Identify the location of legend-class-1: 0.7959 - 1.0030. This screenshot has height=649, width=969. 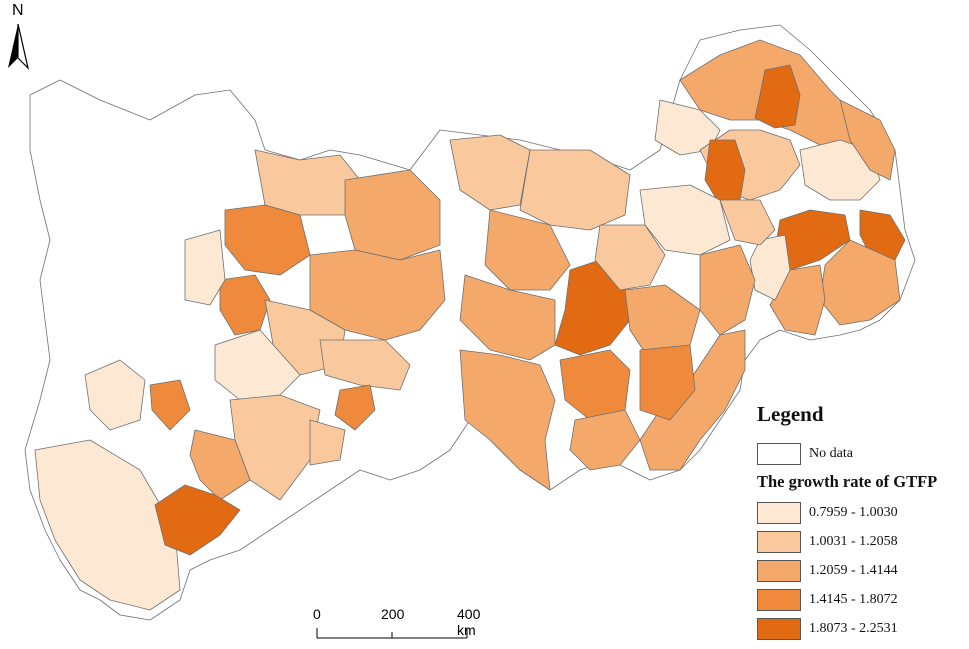
(862, 512).